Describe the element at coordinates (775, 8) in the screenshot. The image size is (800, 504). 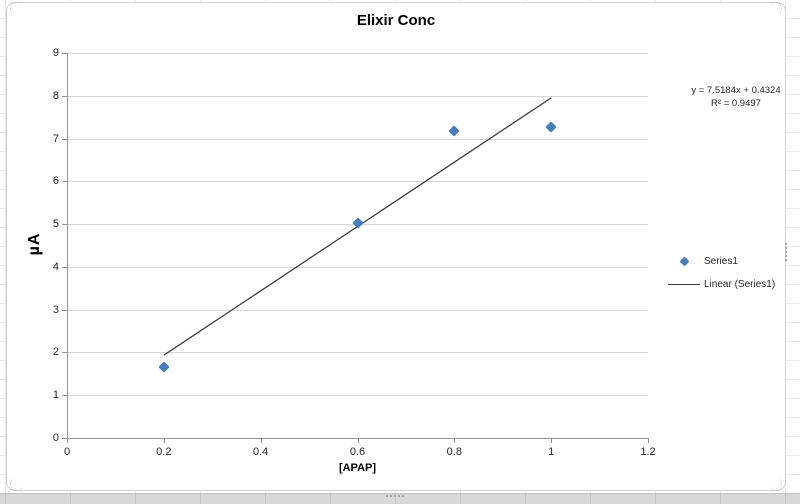
I see `chart-resize-handle-top-right` at that location.